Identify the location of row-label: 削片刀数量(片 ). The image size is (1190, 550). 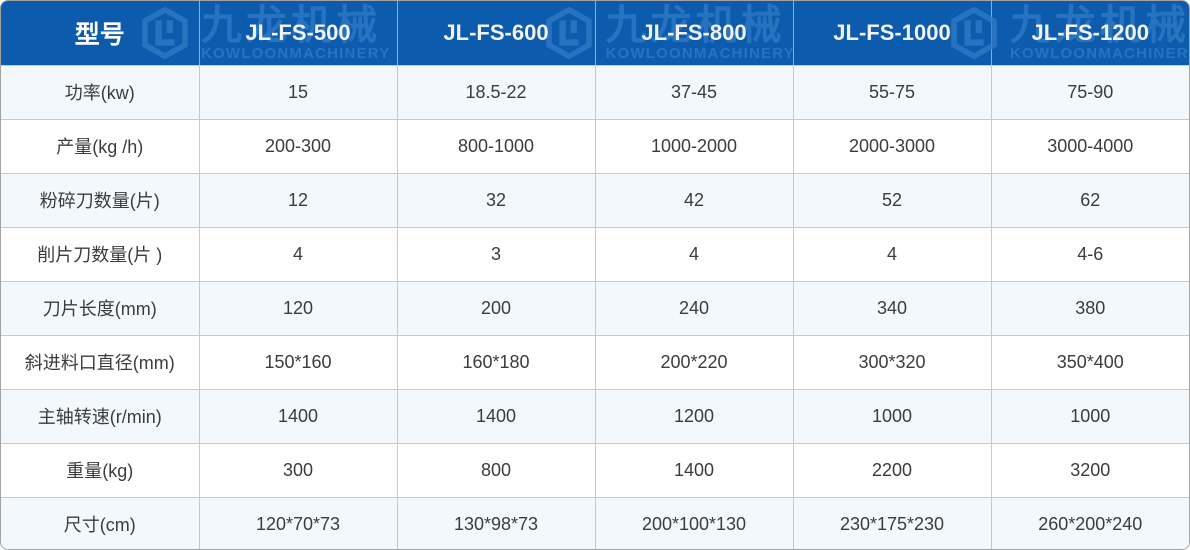
(100, 254).